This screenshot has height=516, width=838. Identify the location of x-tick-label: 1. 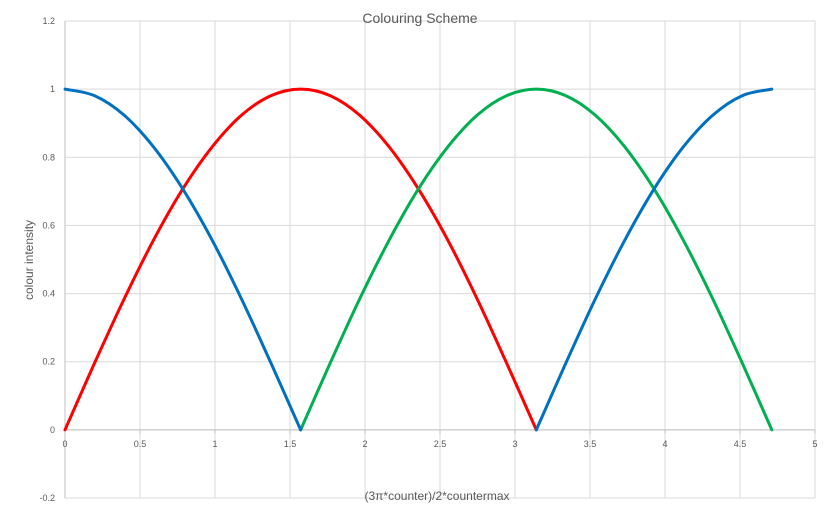
(214, 444).